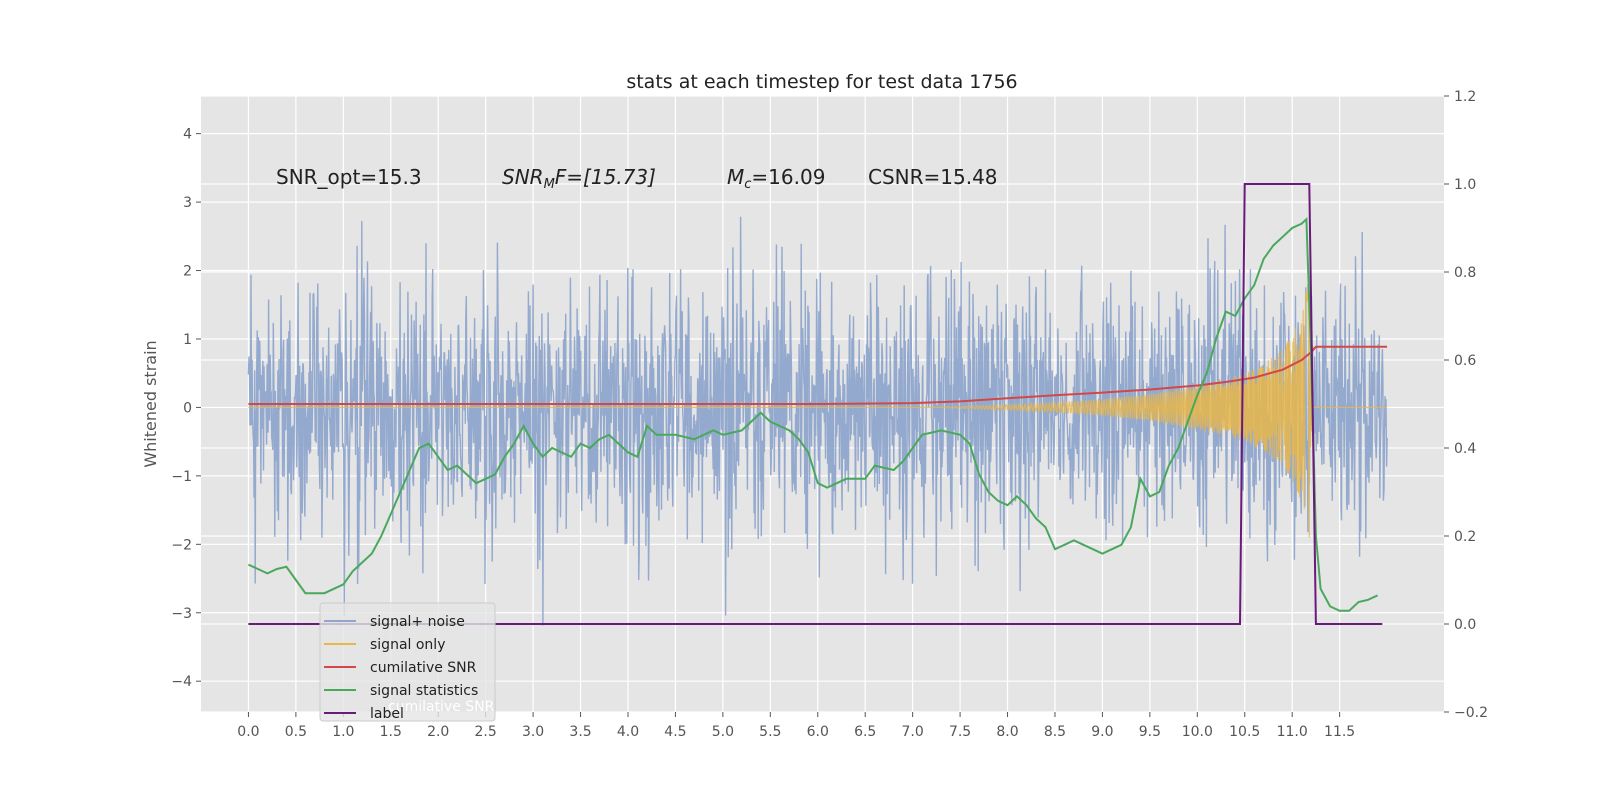  What do you see at coordinates (1102, 732) in the screenshot?
I see `x-tick-label: 9.0` at bounding box center [1102, 732].